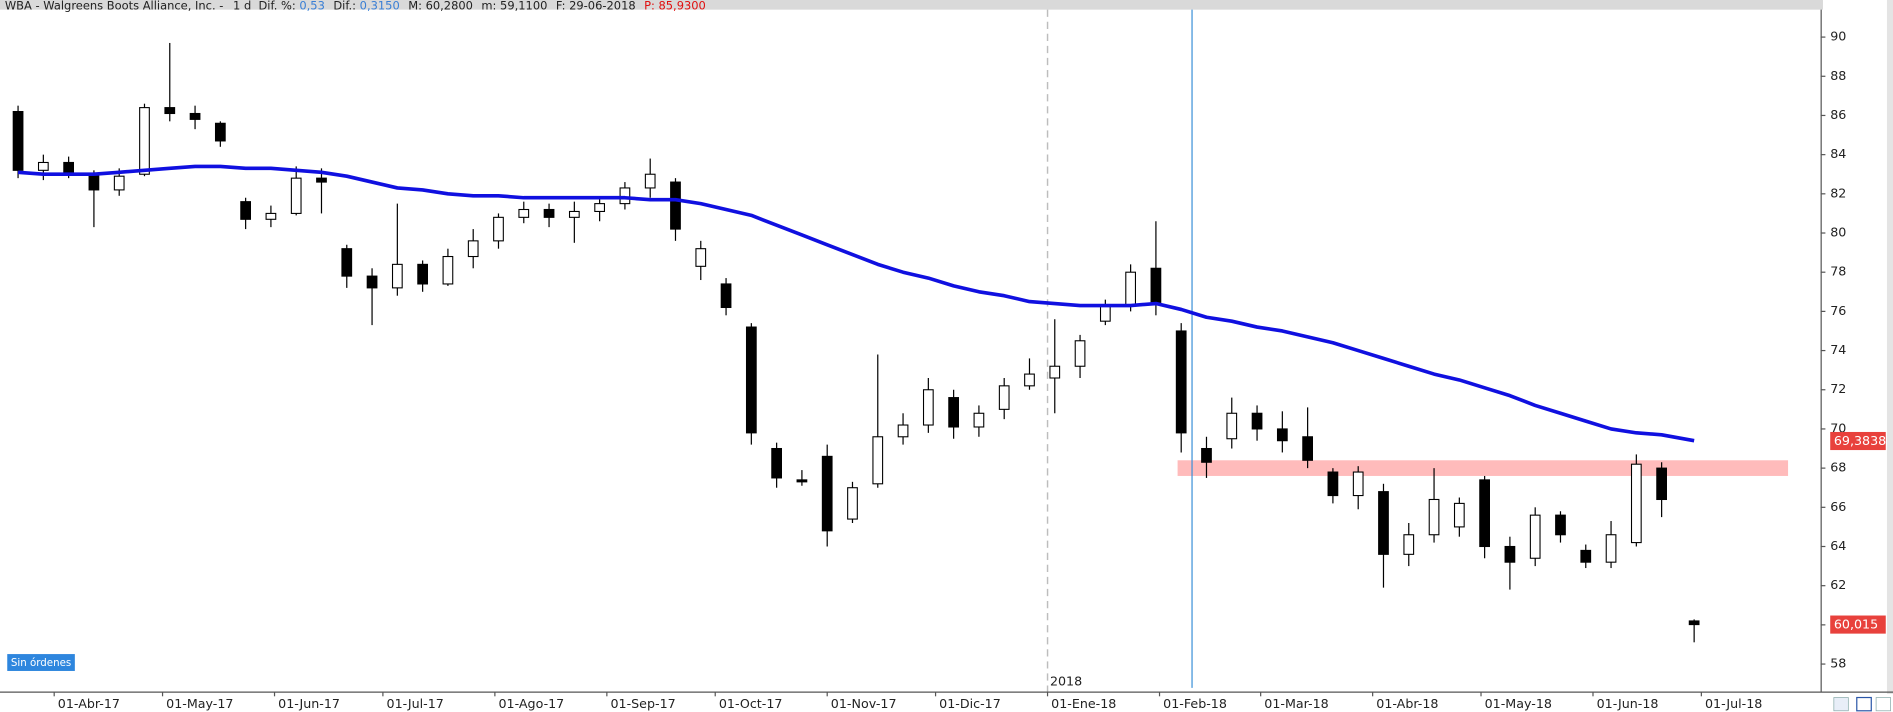 This screenshot has height=712, width=1893. What do you see at coordinates (1407, 703) in the screenshot?
I see `x-tick-label: 01-Abr-18` at bounding box center [1407, 703].